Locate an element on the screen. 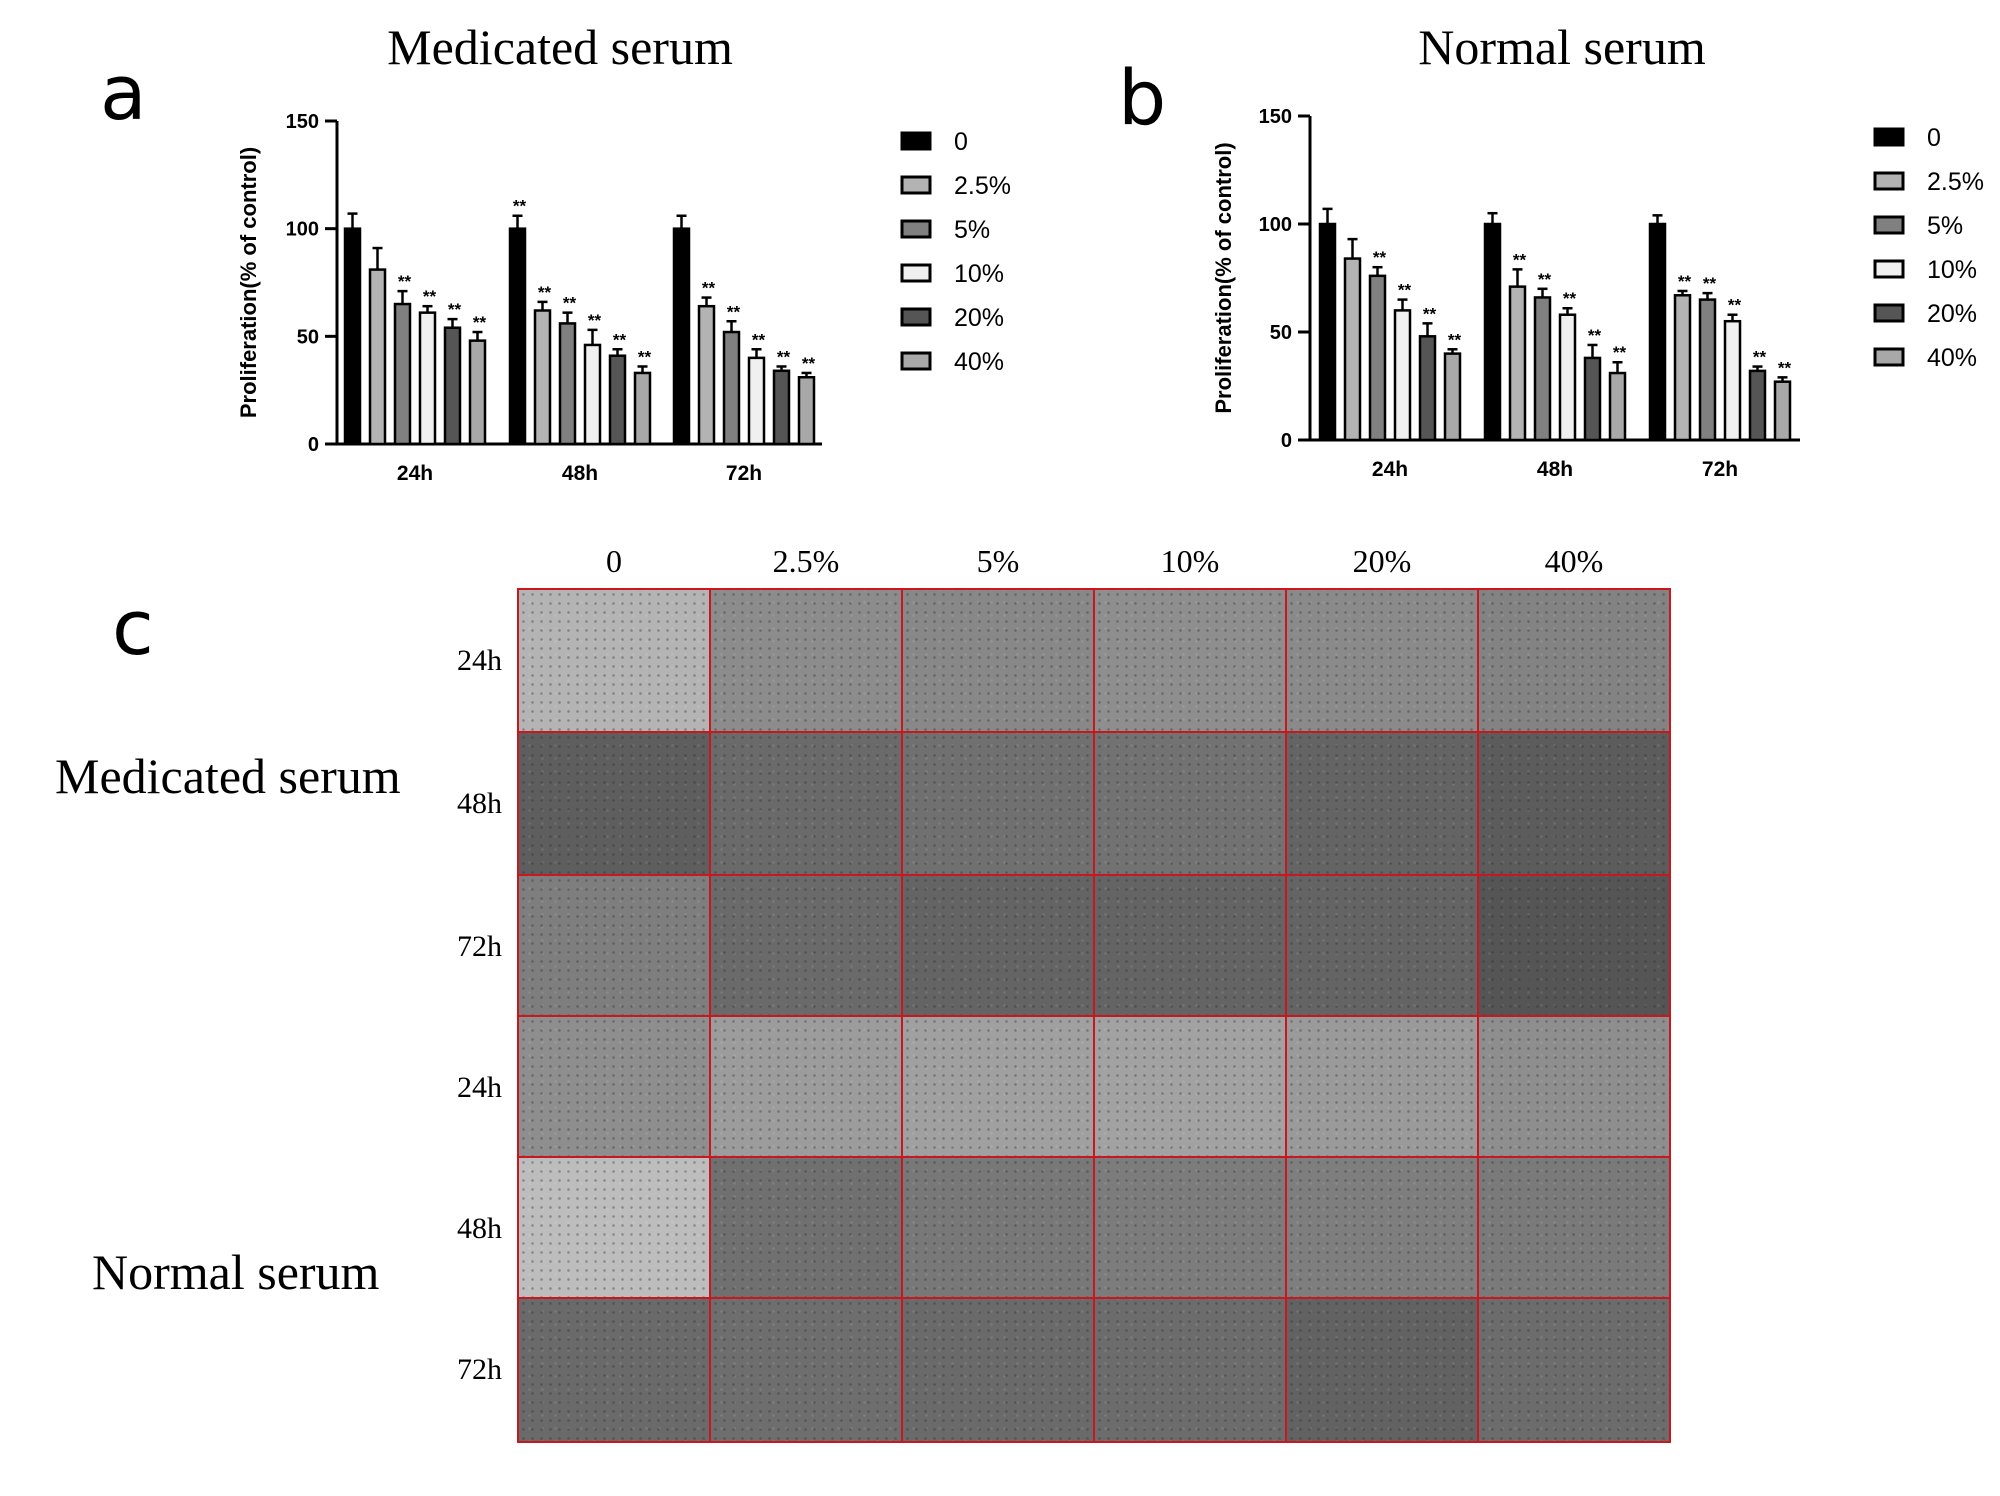 The width and height of the screenshot is (2000, 1496). x-tick-label: 24h is located at coordinates (1390, 469).